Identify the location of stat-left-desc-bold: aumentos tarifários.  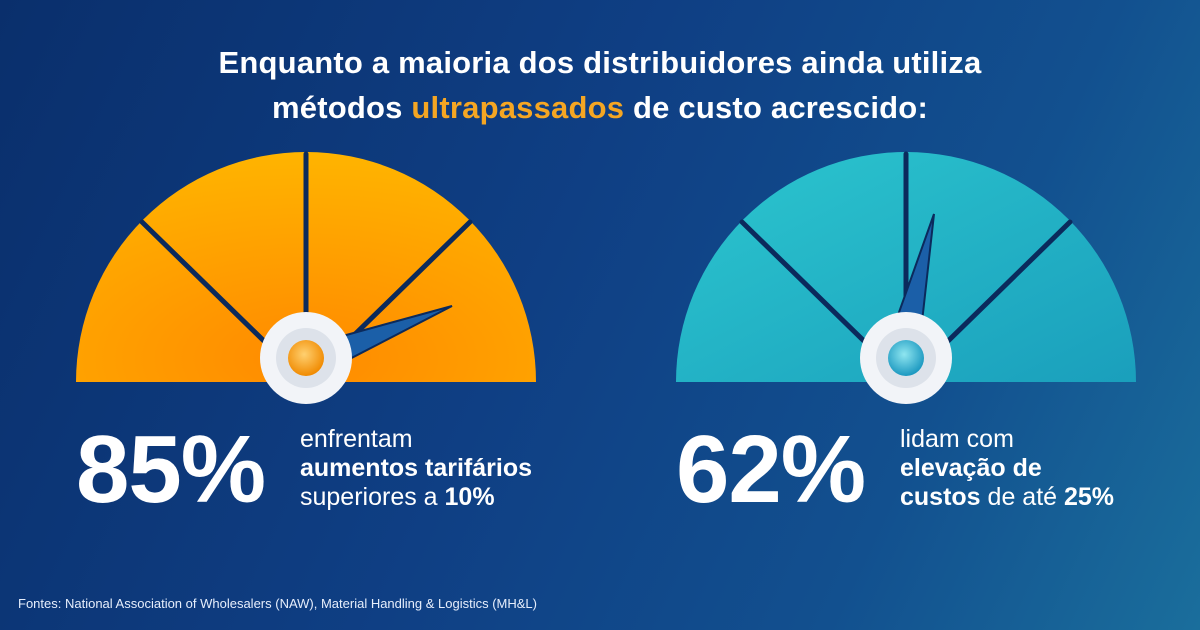
(416, 468).